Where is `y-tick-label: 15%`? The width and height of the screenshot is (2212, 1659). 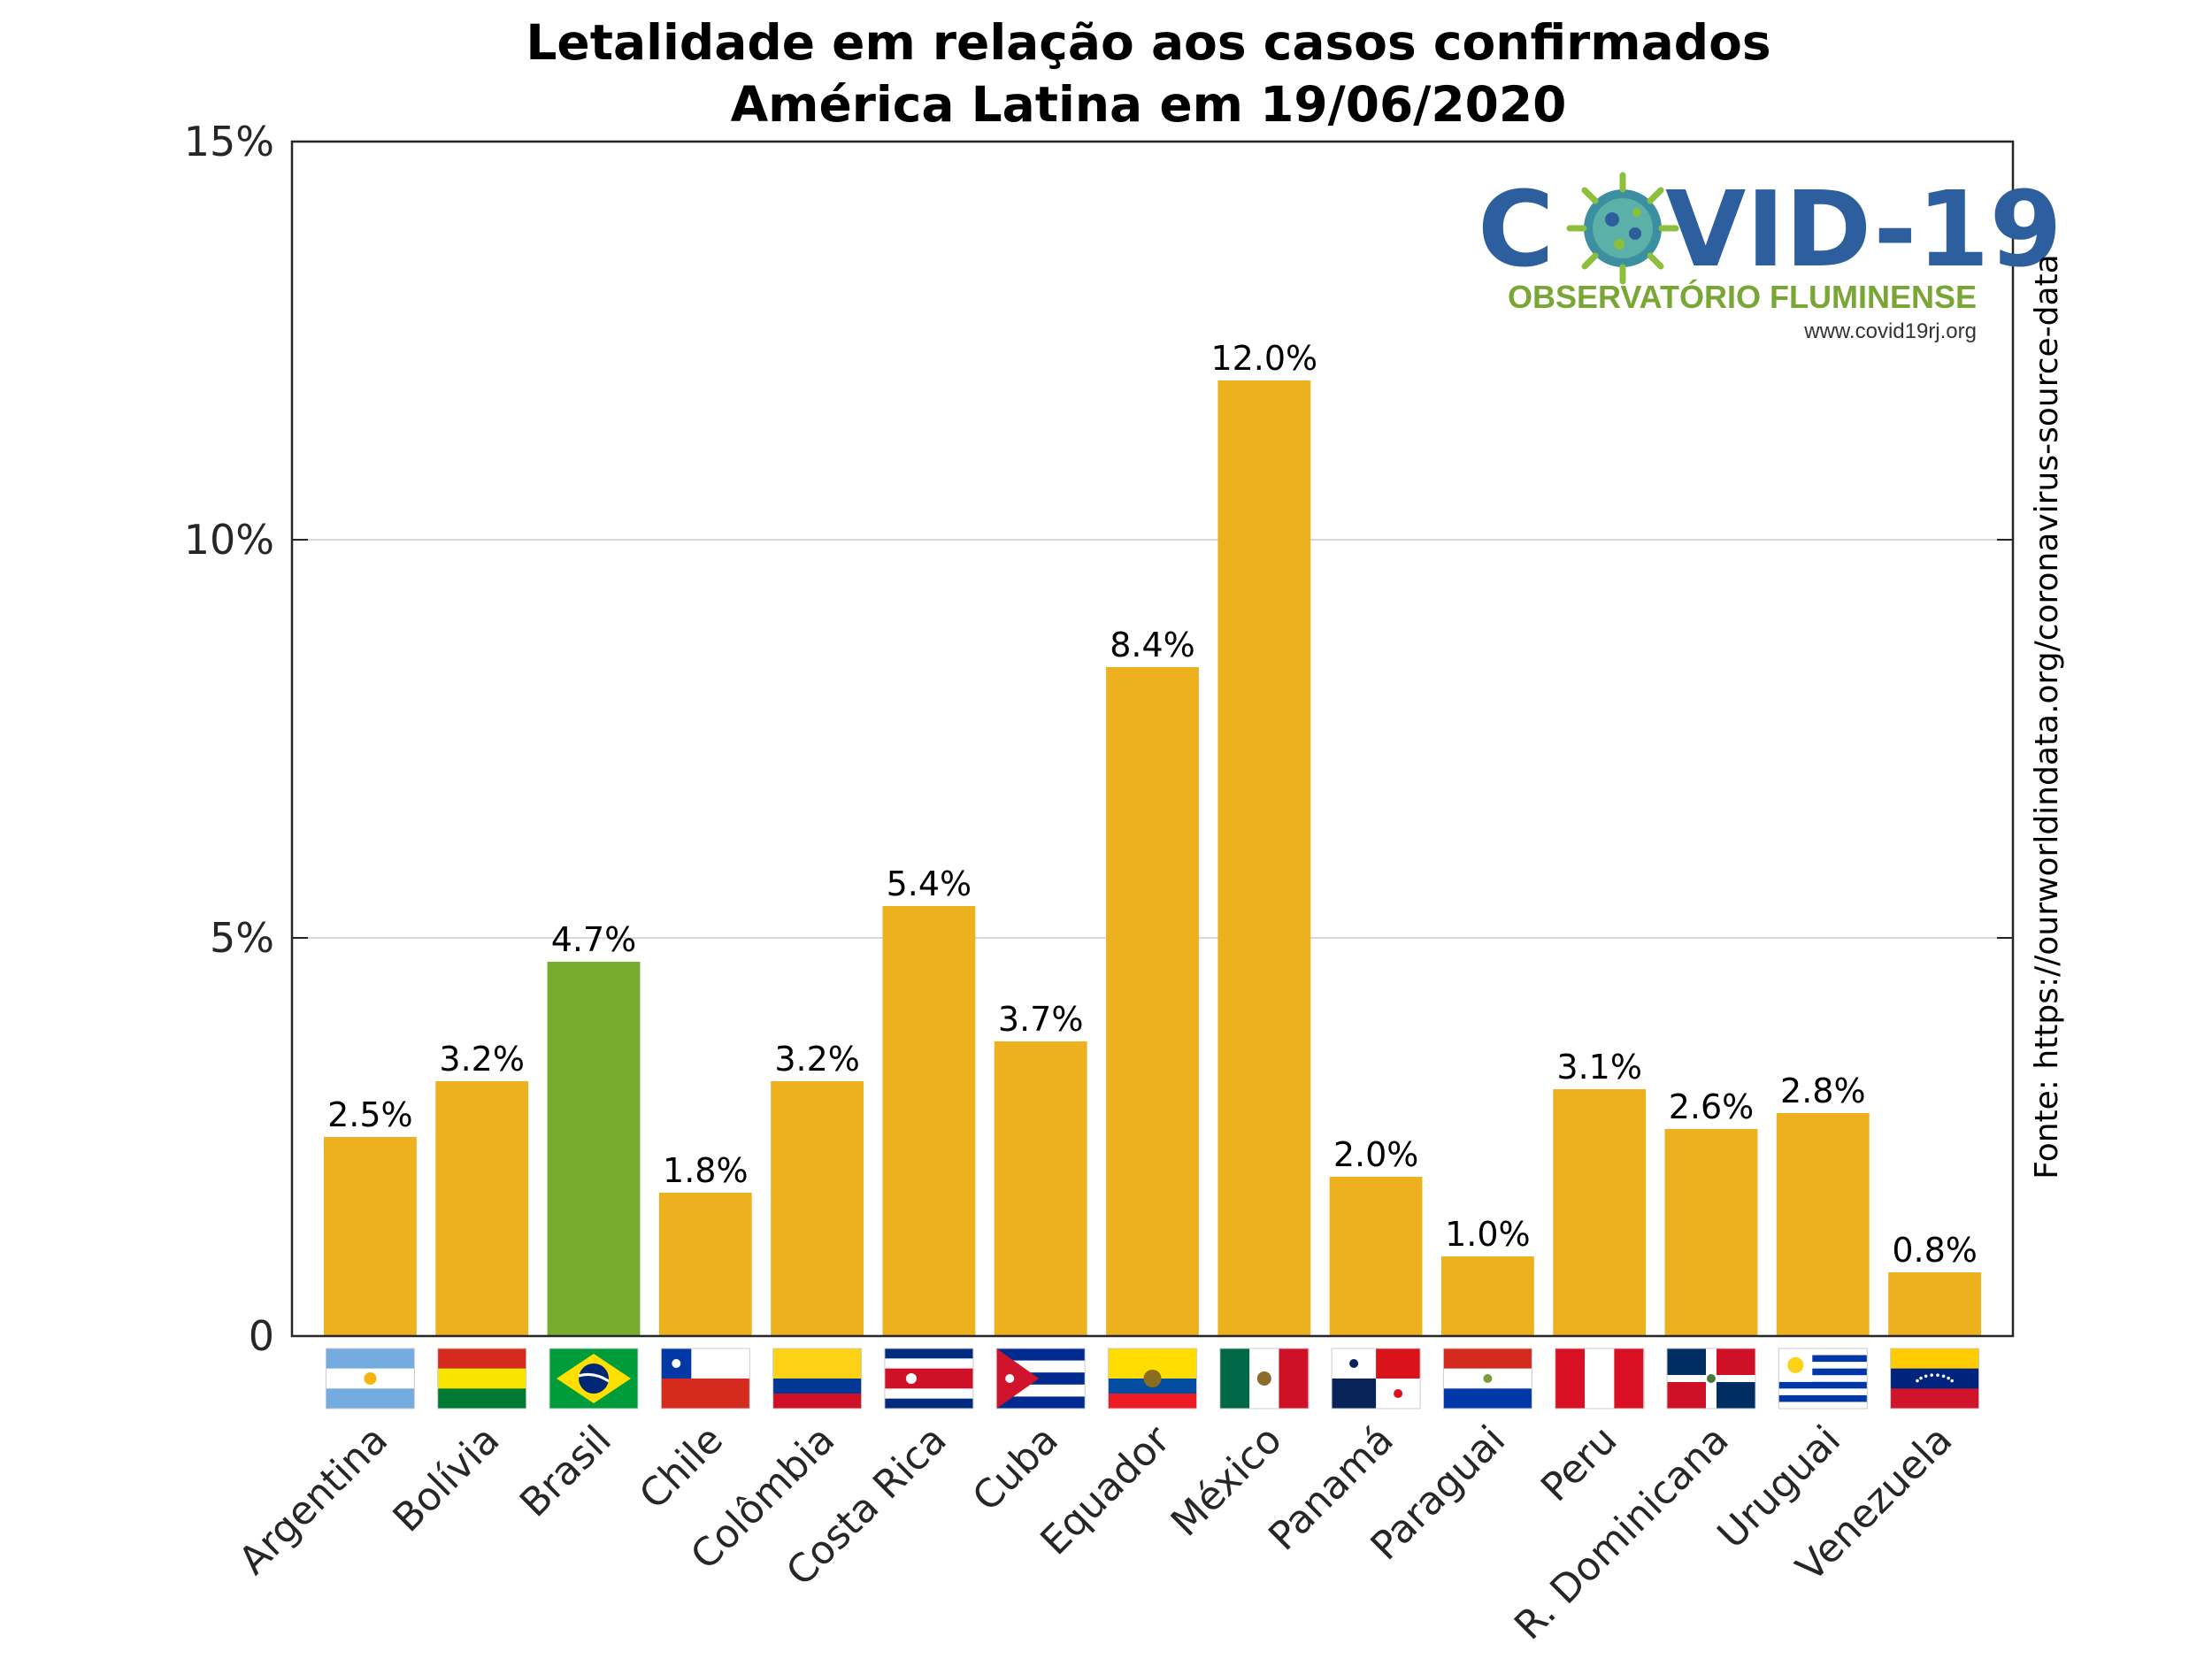 y-tick-label: 15% is located at coordinates (229, 142).